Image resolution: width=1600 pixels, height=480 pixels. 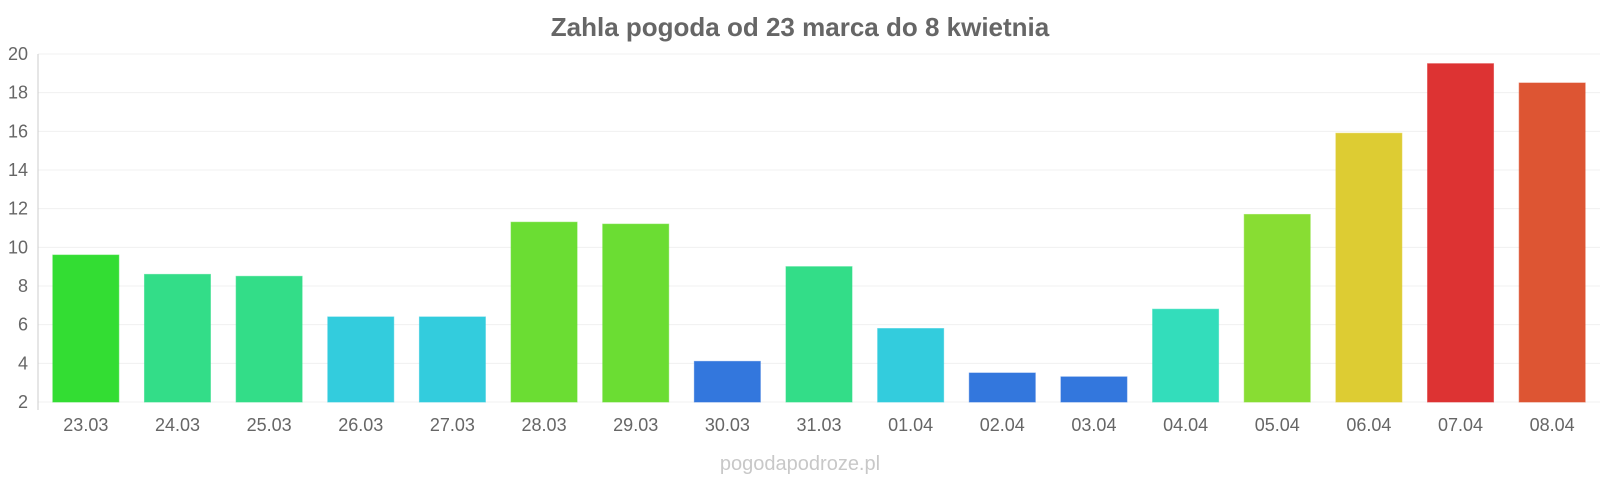 What do you see at coordinates (1093, 425) in the screenshot?
I see `x-tick-label: 03.04` at bounding box center [1093, 425].